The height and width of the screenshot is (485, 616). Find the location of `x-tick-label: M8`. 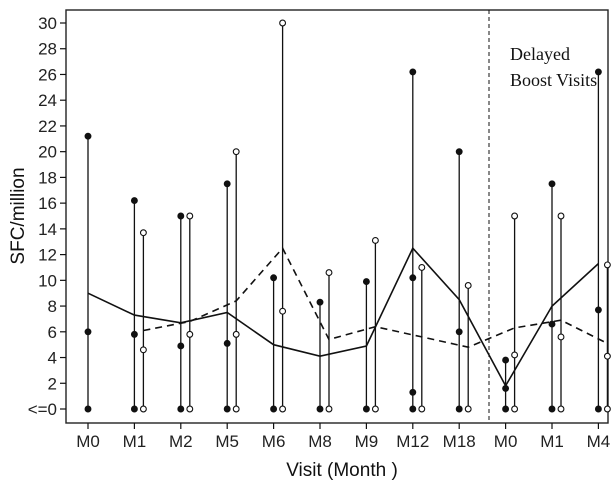

x-tick-label: M8 is located at coordinates (320, 441).